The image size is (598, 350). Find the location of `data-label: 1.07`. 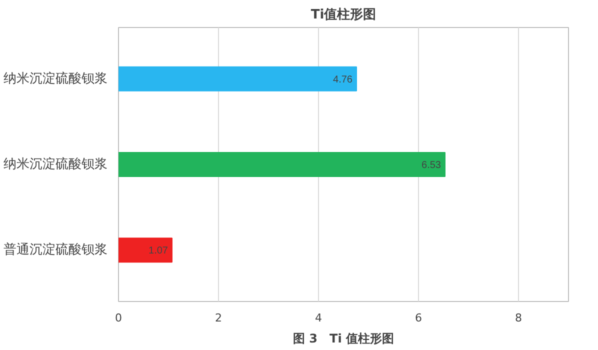

data-label: 1.07 is located at coordinates (158, 251).